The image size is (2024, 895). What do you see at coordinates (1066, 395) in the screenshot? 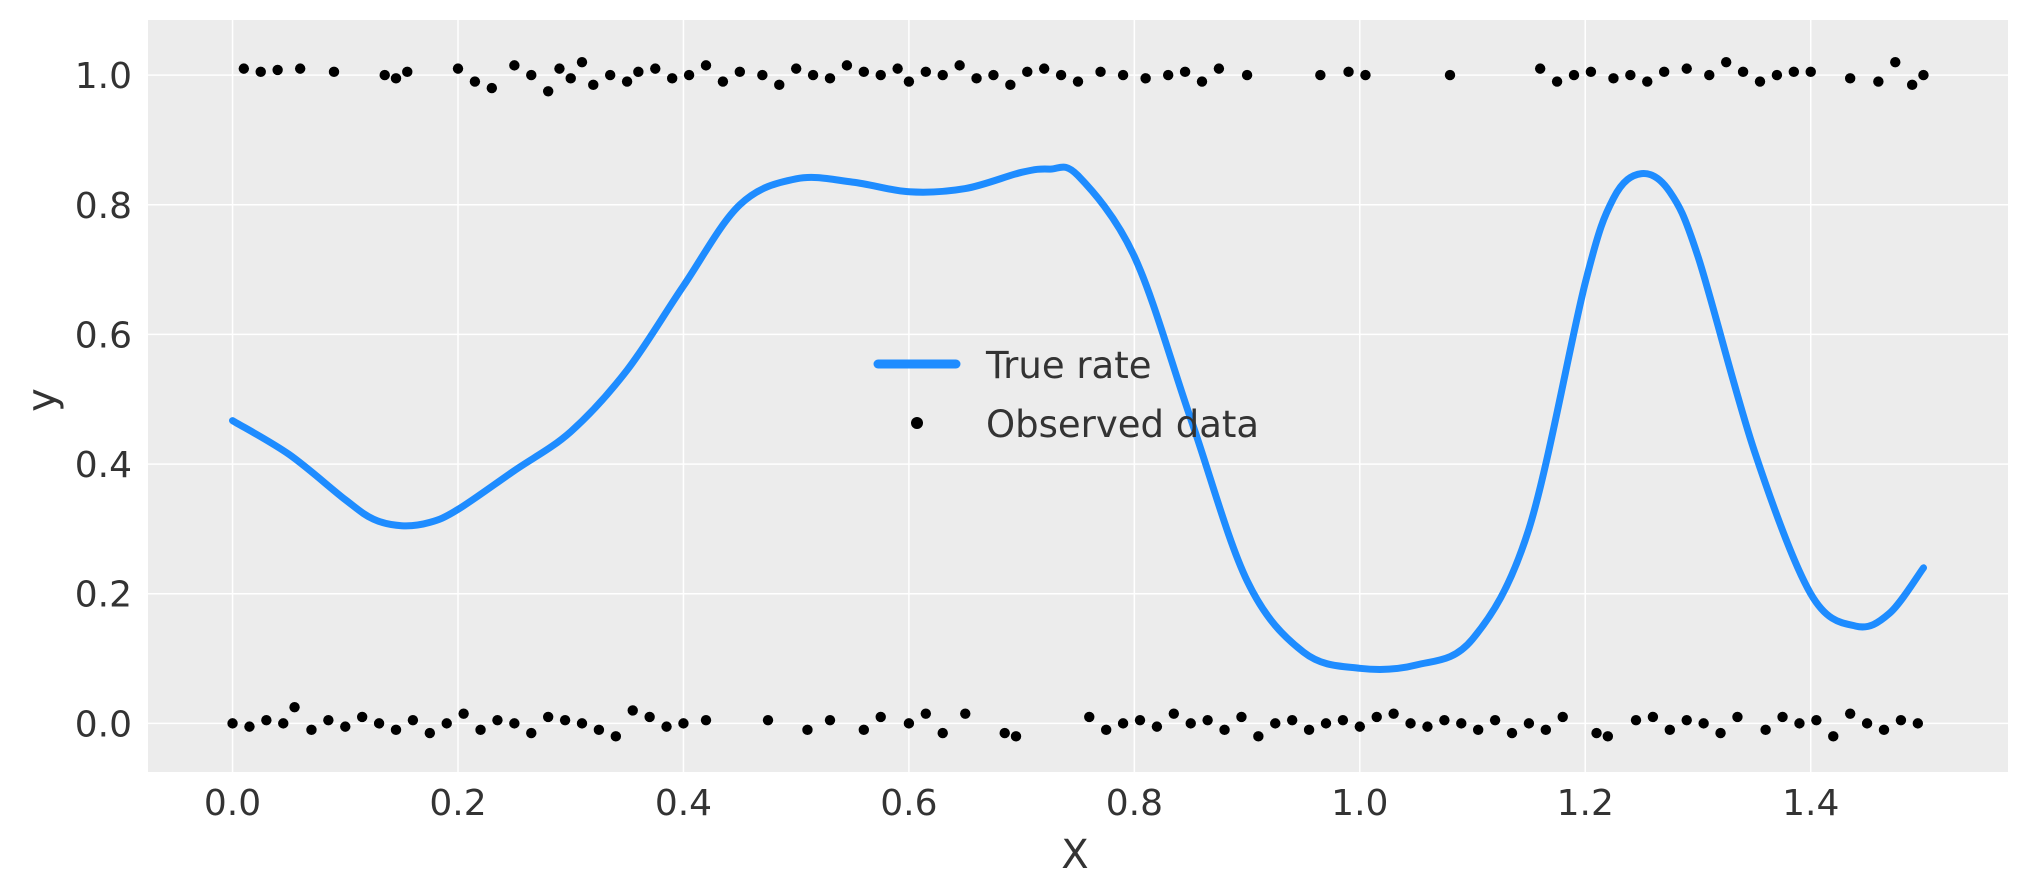
I see `legend: True rate Observed data` at bounding box center [1066, 395].